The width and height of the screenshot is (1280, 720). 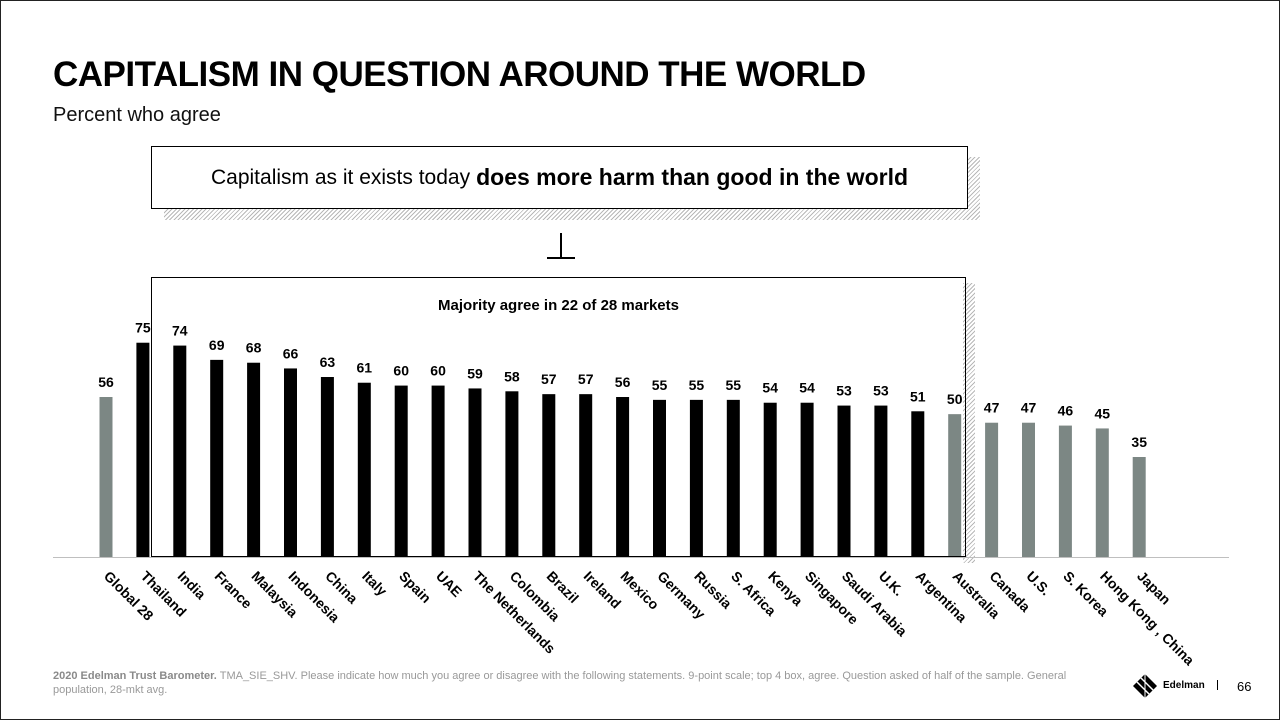 I want to click on data-label: 69, so click(x=217, y=345).